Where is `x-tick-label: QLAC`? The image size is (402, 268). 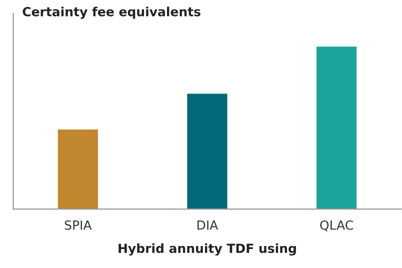
x-tick-label: QLAC is located at coordinates (336, 226).